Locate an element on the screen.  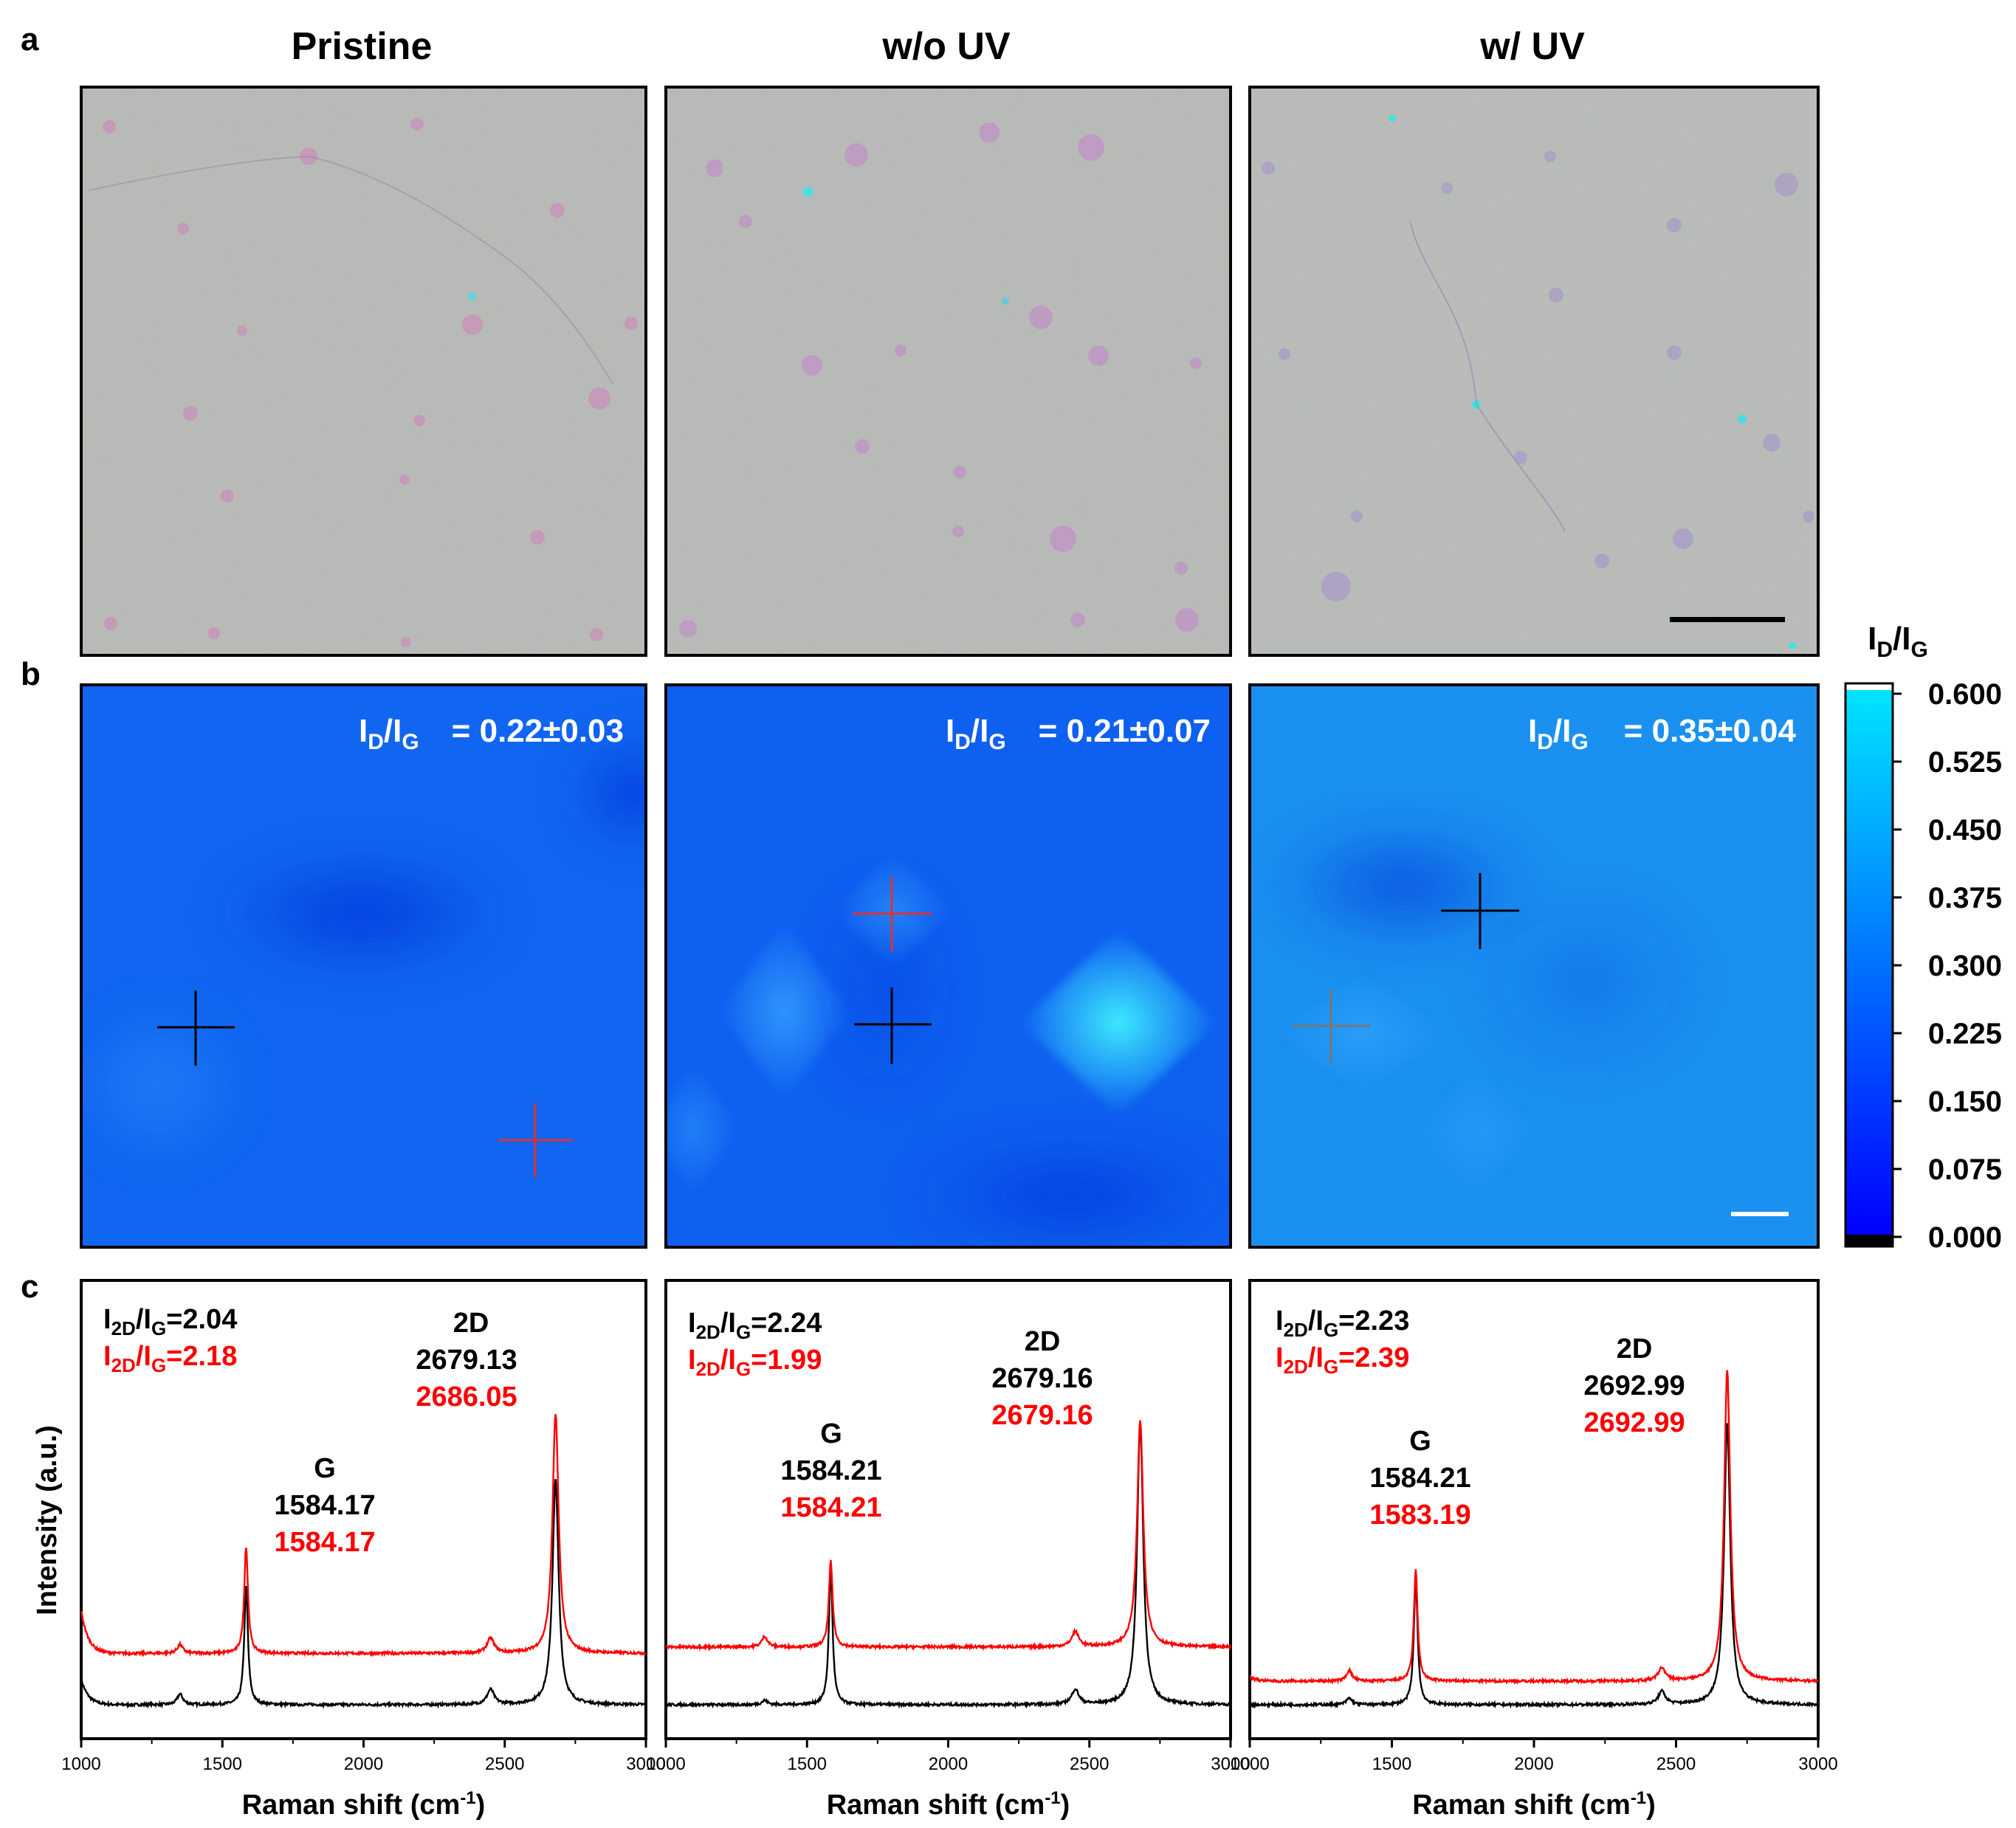
scale-bar-optical is located at coordinates (1727, 619).